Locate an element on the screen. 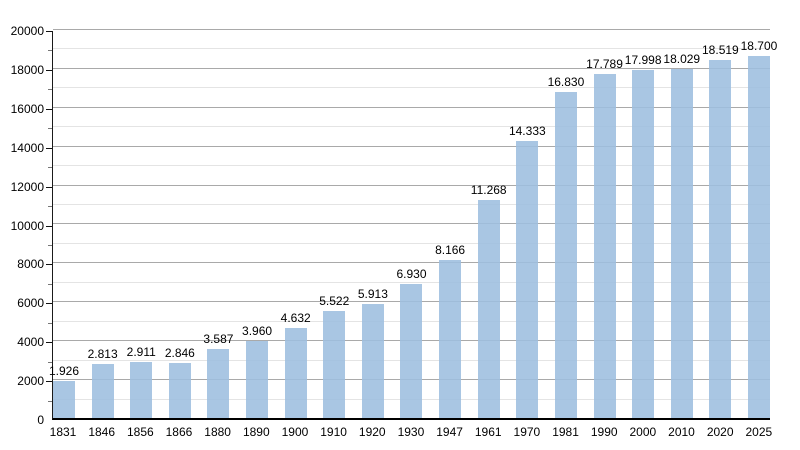 The height and width of the screenshot is (450, 800). y-tick-label: 10000 is located at coordinates (27, 226).